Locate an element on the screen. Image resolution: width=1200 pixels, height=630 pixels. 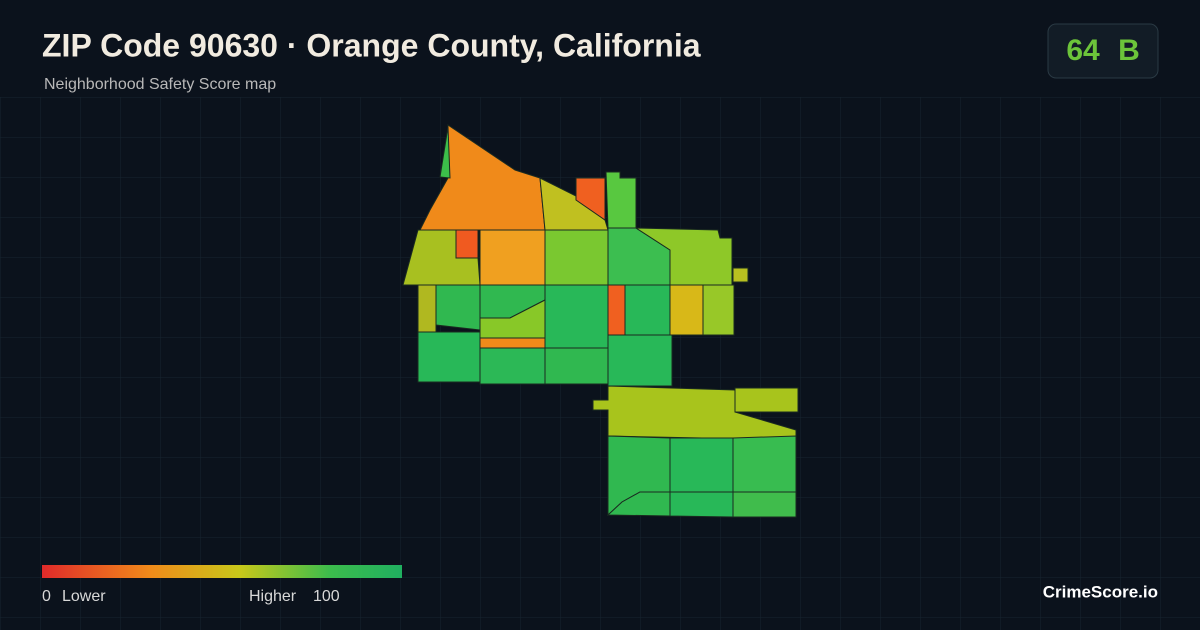
legend-min-label: Lower is located at coordinates (84, 596).